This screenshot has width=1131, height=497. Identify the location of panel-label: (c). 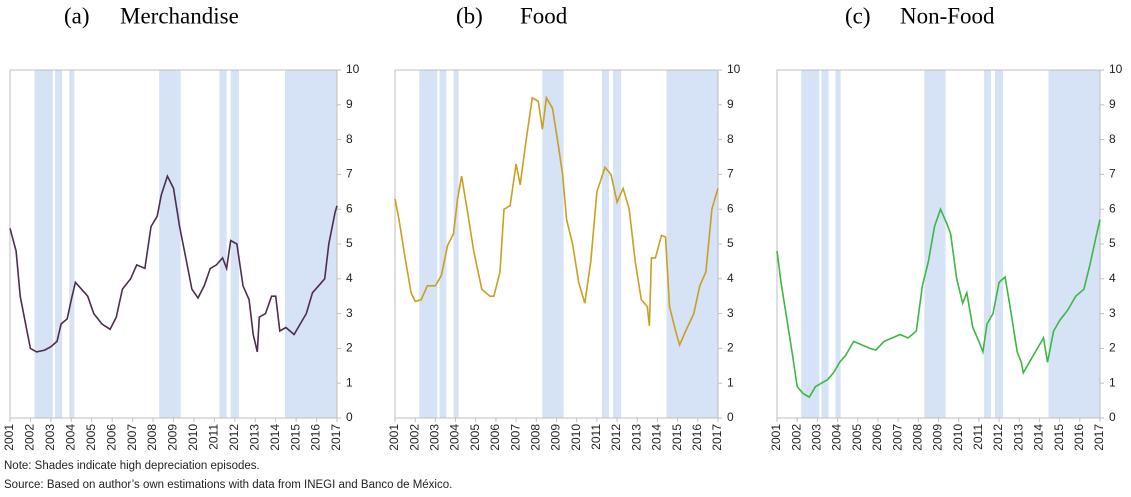
(858, 15).